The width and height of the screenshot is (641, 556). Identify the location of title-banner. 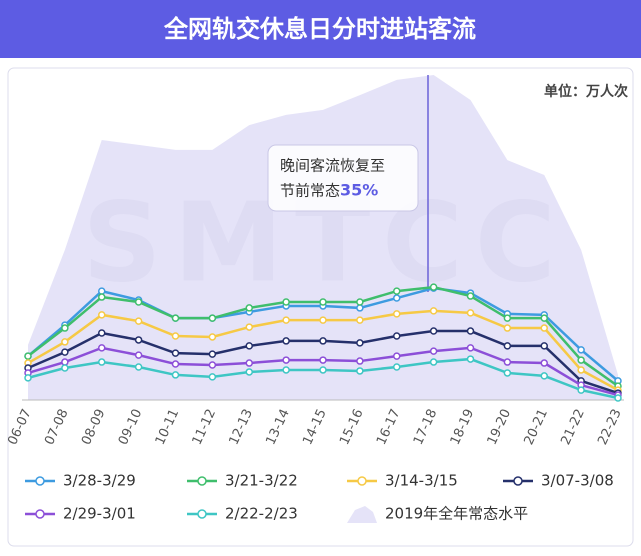
(320, 29).